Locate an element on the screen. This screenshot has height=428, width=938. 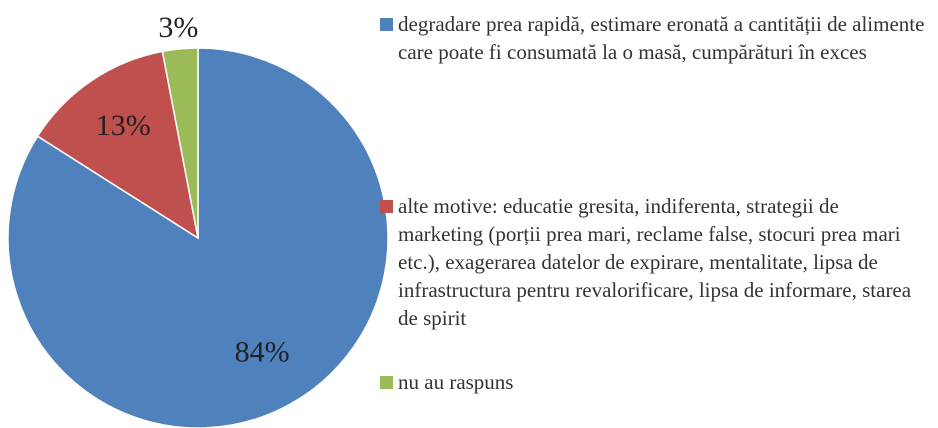
legend-item: nu au raspuns is located at coordinates (654, 382).